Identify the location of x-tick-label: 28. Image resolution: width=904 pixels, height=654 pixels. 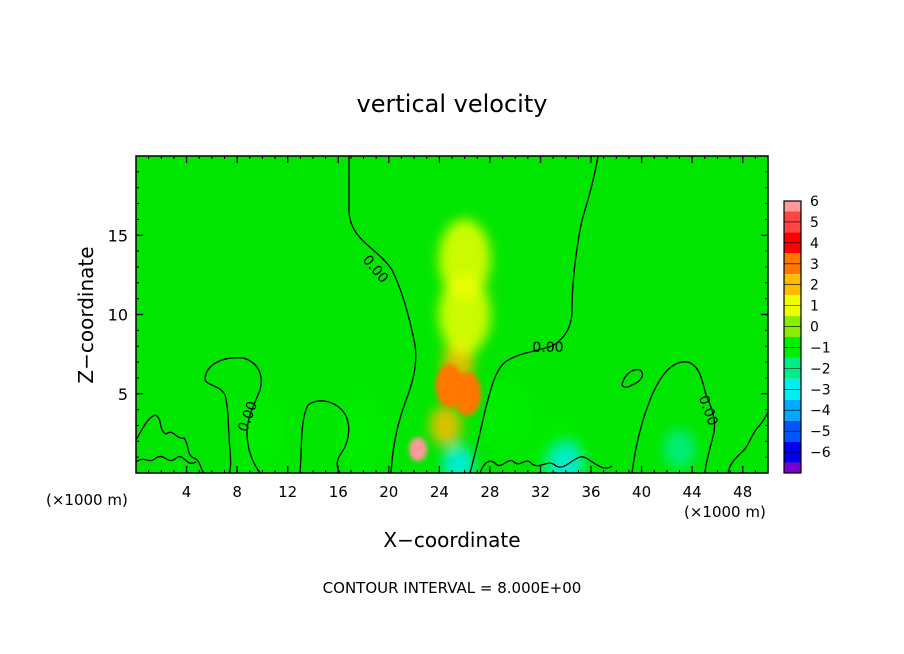
(489, 492).